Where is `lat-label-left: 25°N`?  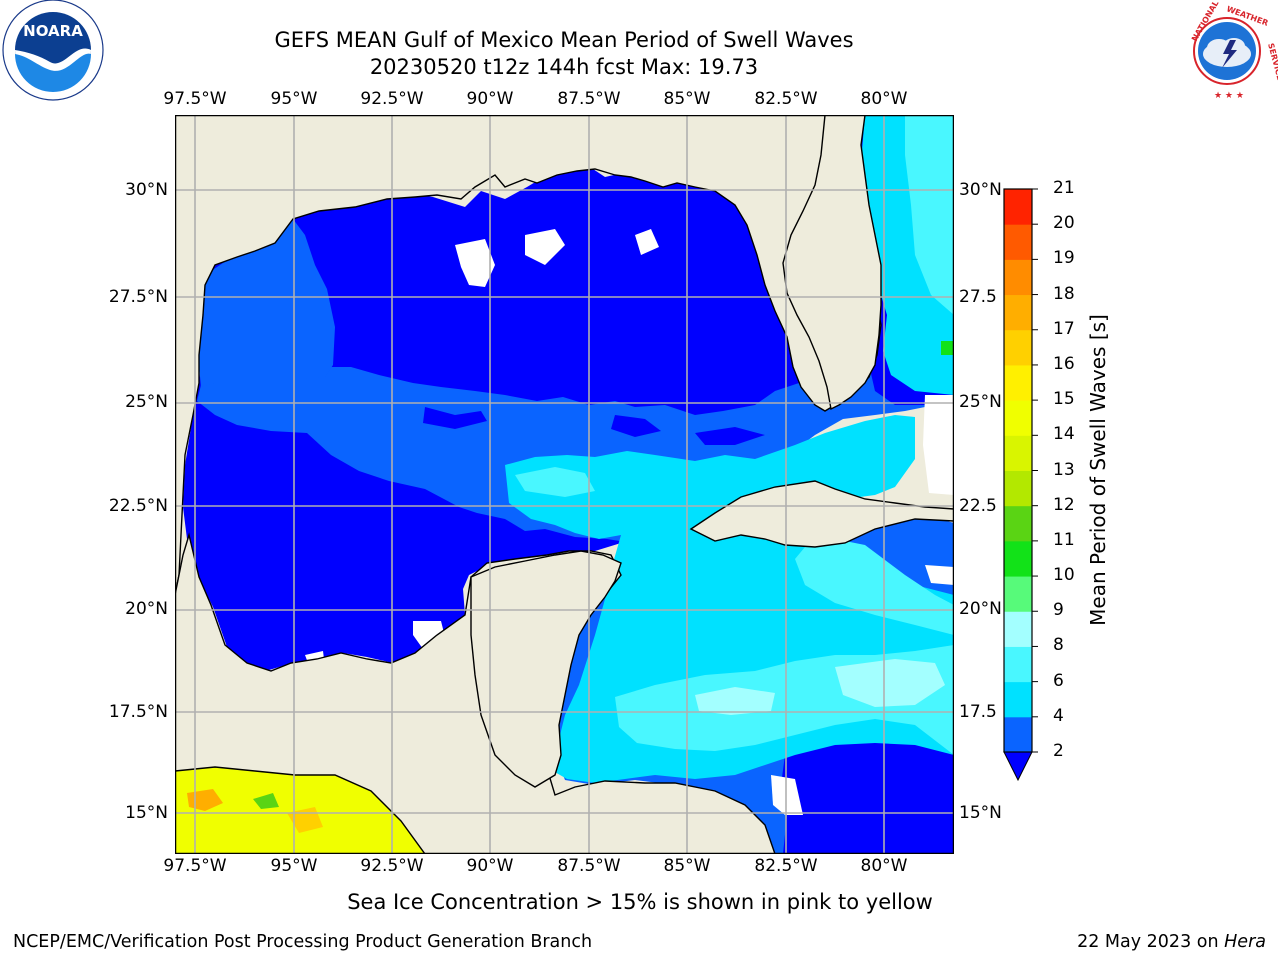 lat-label-left: 25°N is located at coordinates (146, 402).